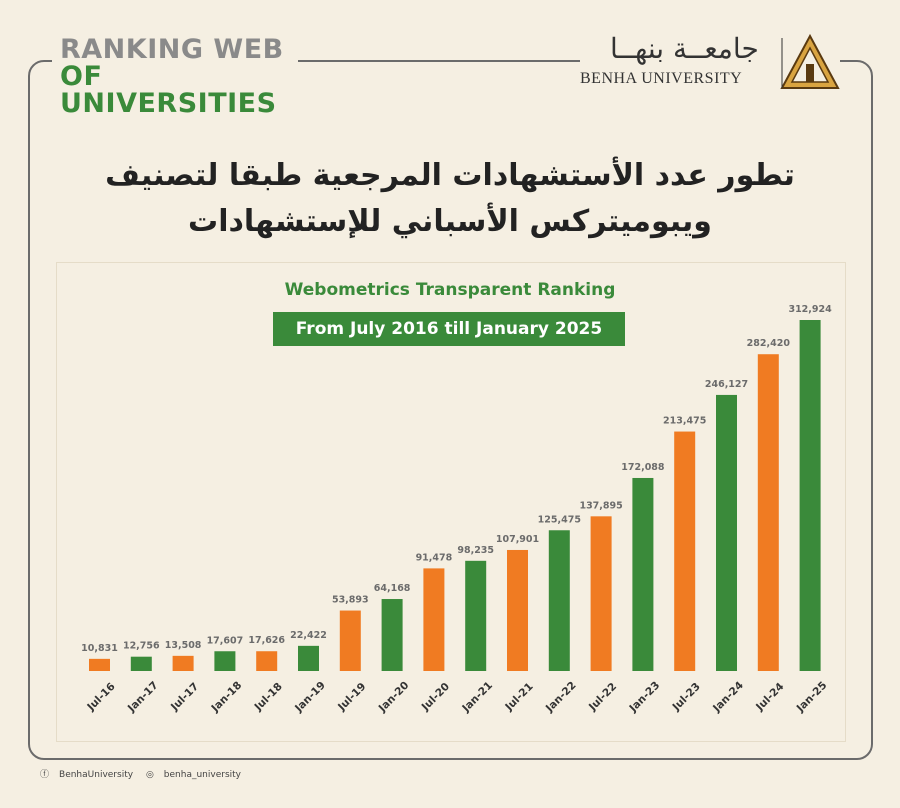 The height and width of the screenshot is (808, 900). I want to click on x-tick-Jul-19: Jul-19, so click(351, 697).